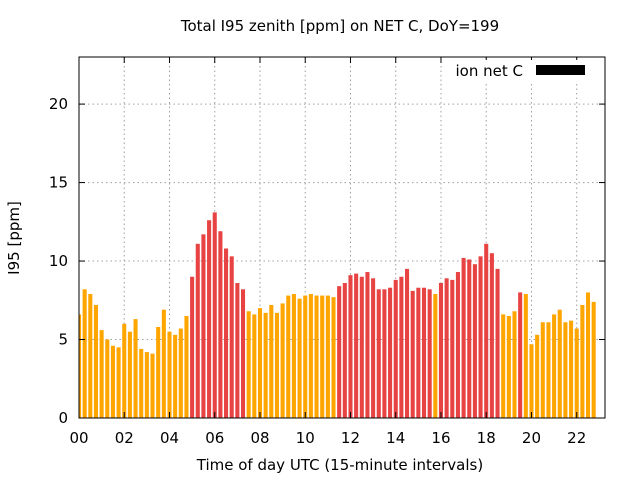 The image size is (640, 480). Describe the element at coordinates (395, 438) in the screenshot. I see `x-tick-label: 14` at that location.